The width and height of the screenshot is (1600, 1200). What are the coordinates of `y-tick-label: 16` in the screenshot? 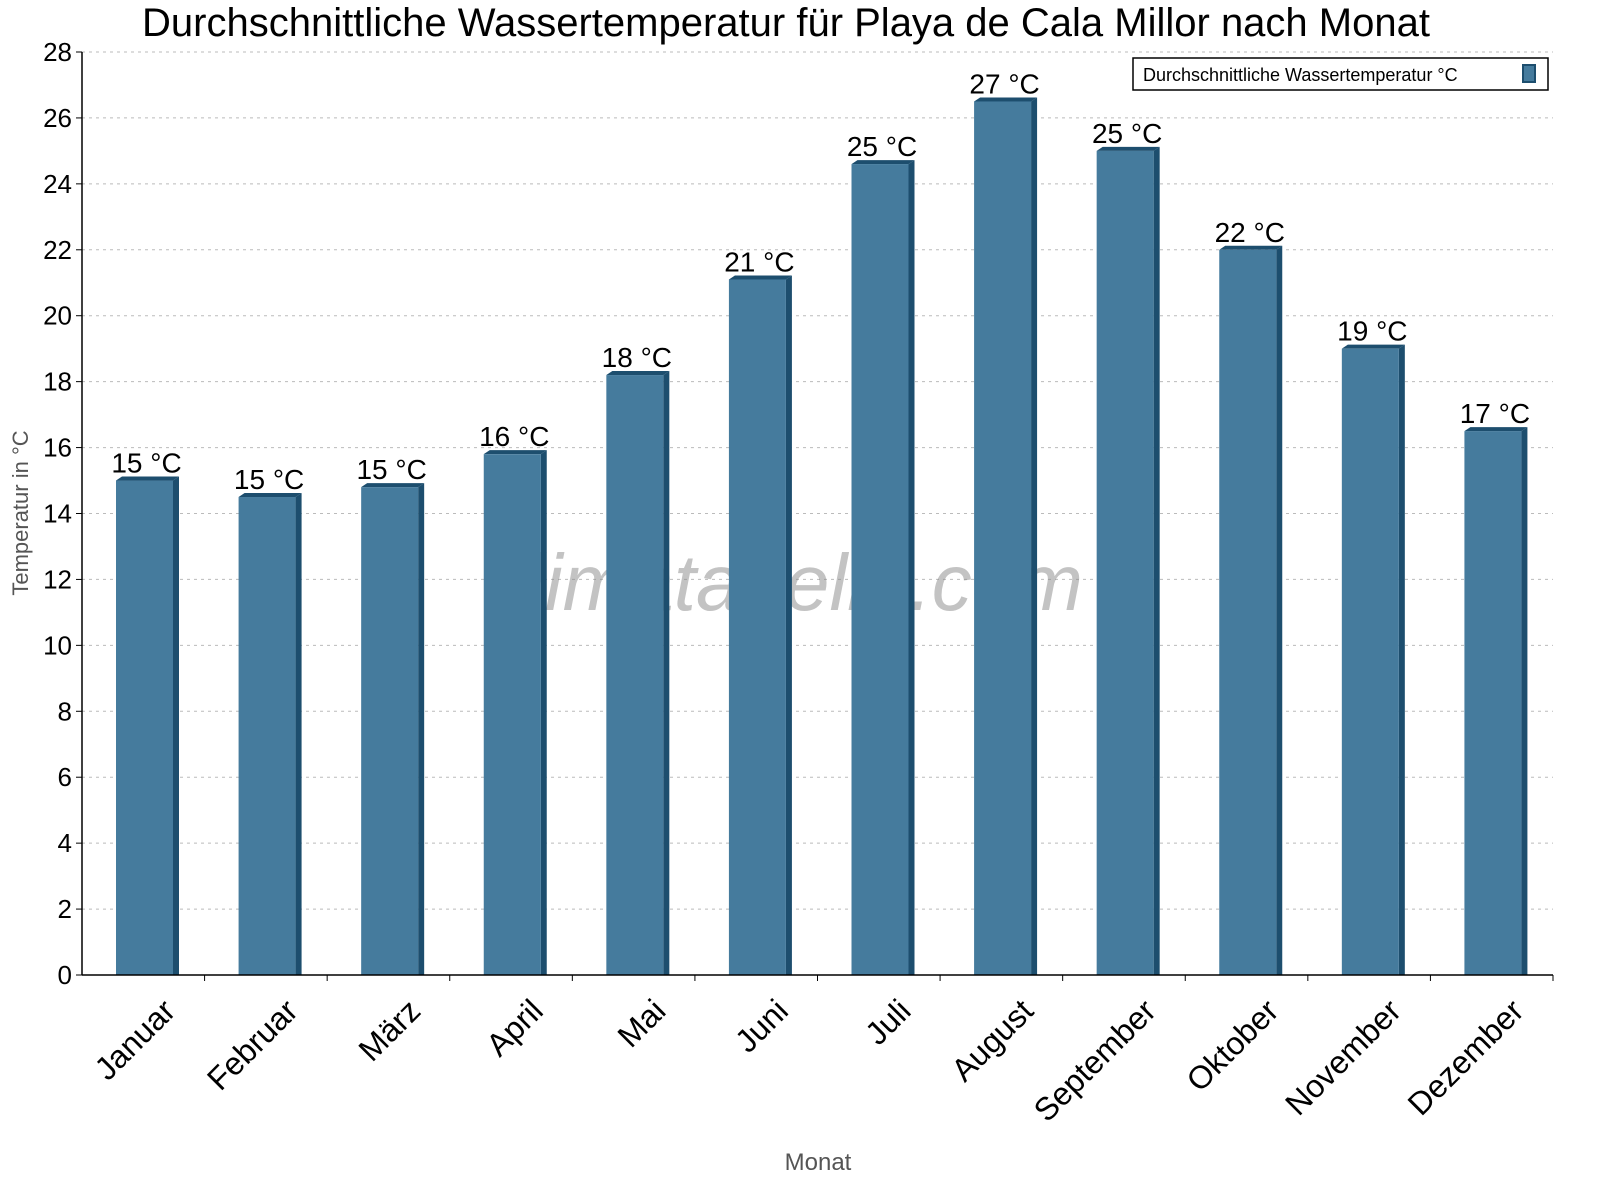 It's located at (57, 448).